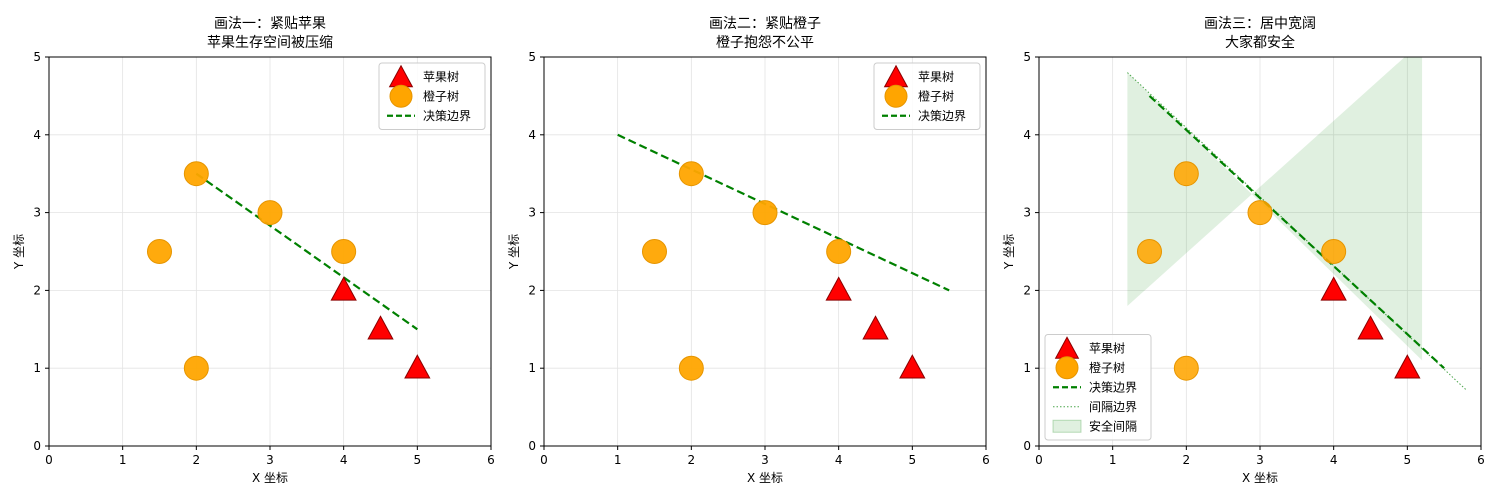 Image resolution: width=1500 pixels, height=500 pixels. Describe the element at coordinates (1260, 42) in the screenshot. I see `chart-title-line: 大家都安全` at that location.